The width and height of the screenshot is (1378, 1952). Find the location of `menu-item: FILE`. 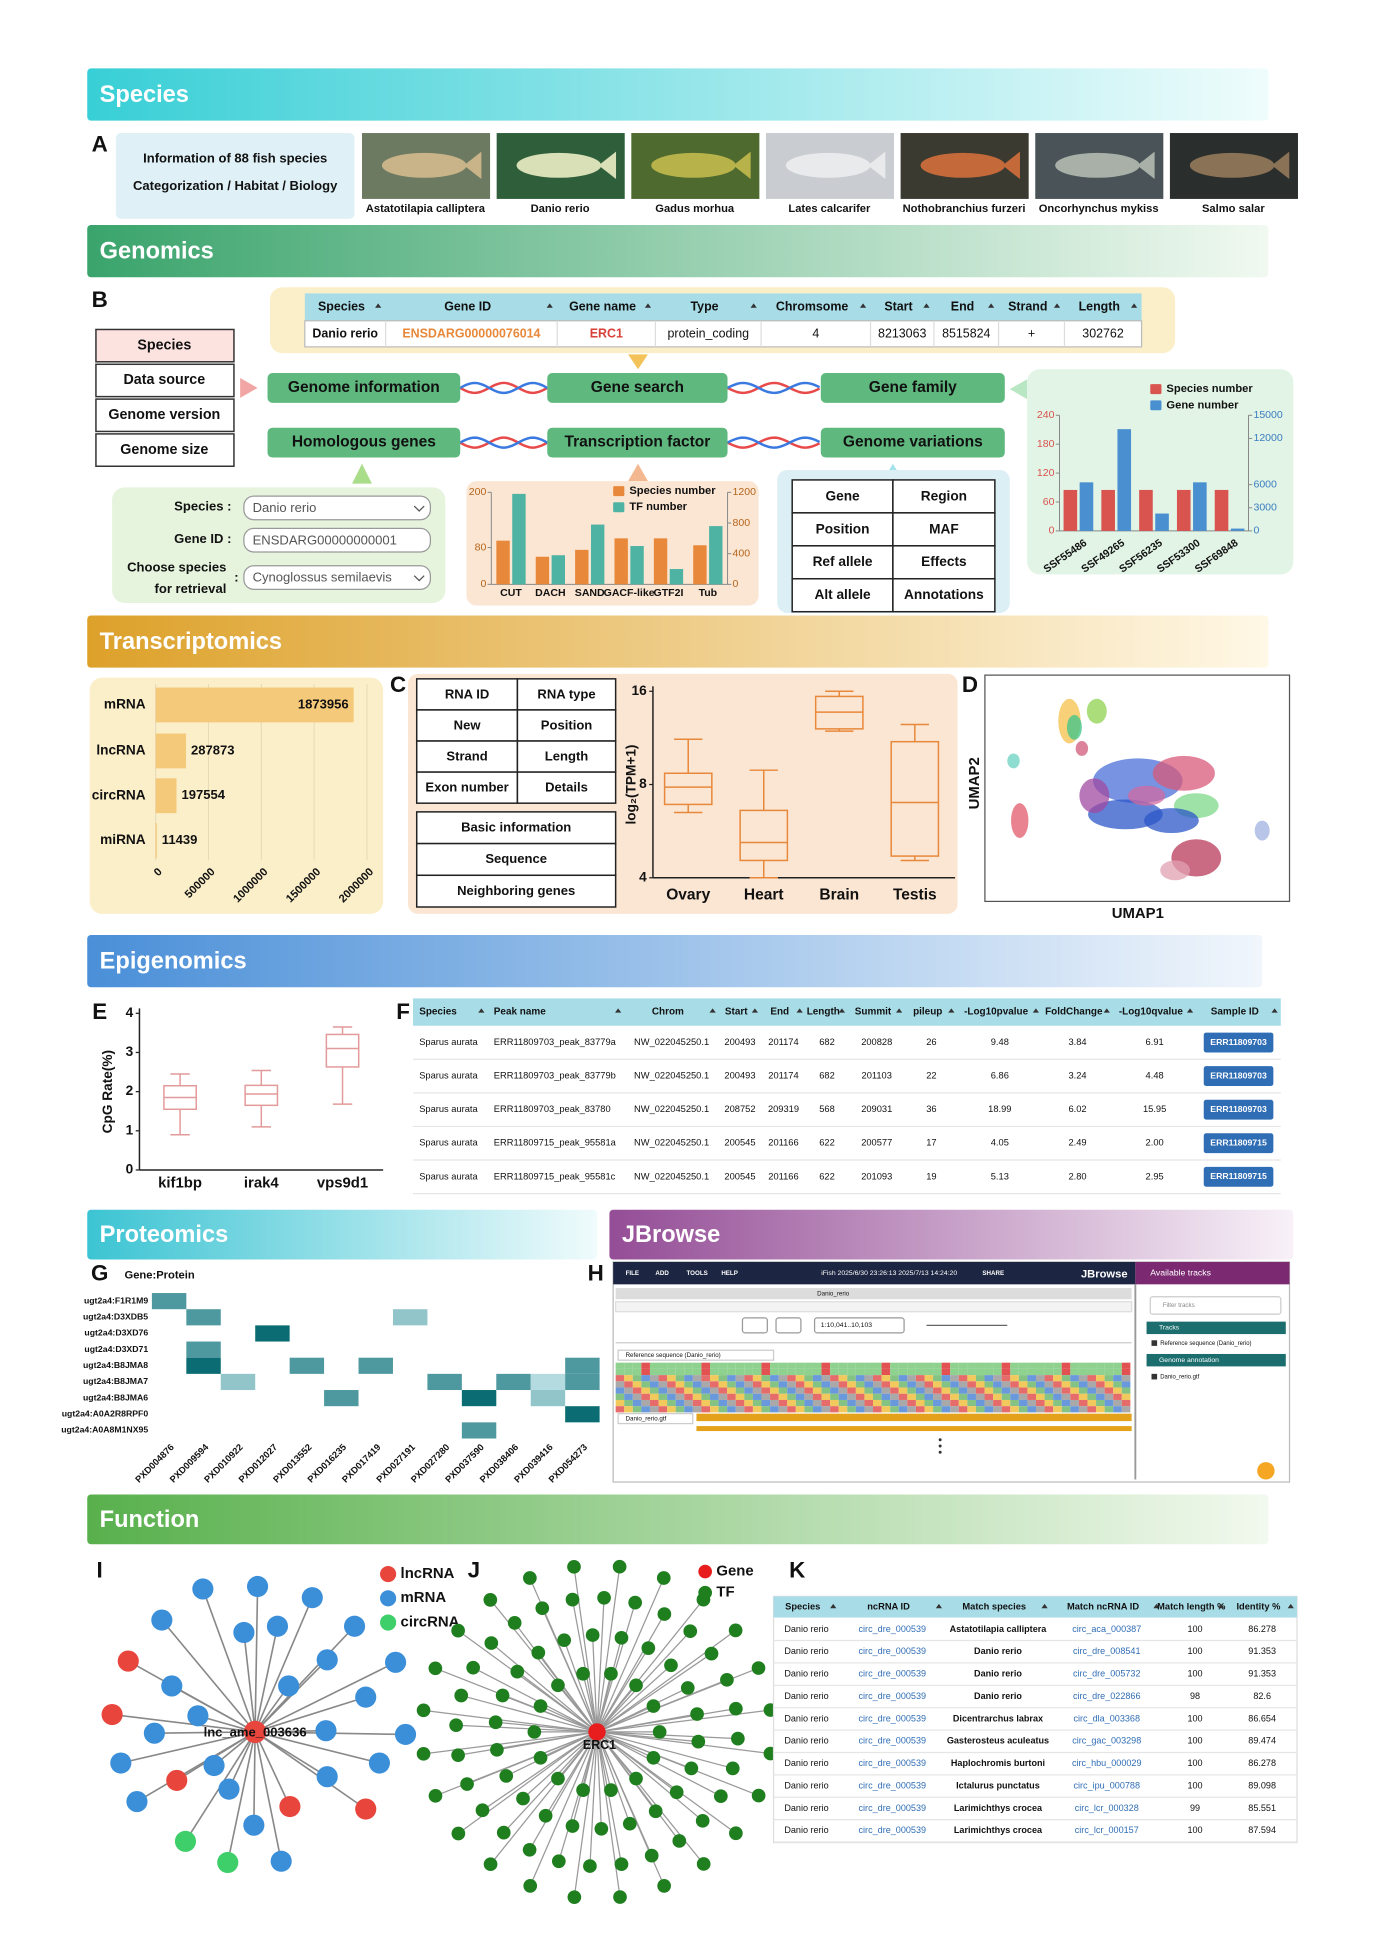

menu-item: FILE is located at coordinates (632, 1273).